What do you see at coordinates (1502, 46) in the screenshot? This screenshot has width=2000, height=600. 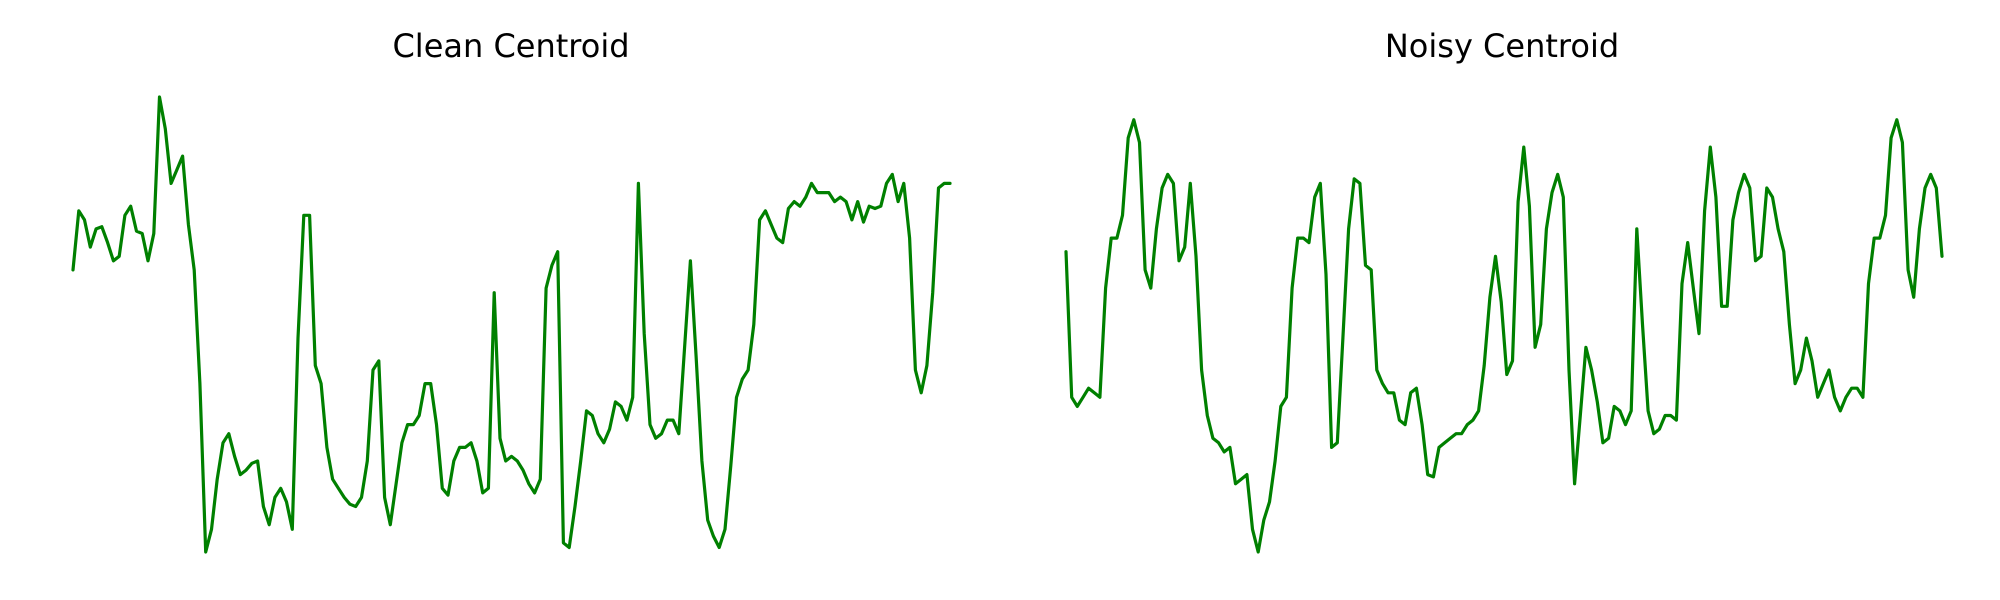 I see `noisy-centroid-title: Noisy Centroid` at bounding box center [1502, 46].